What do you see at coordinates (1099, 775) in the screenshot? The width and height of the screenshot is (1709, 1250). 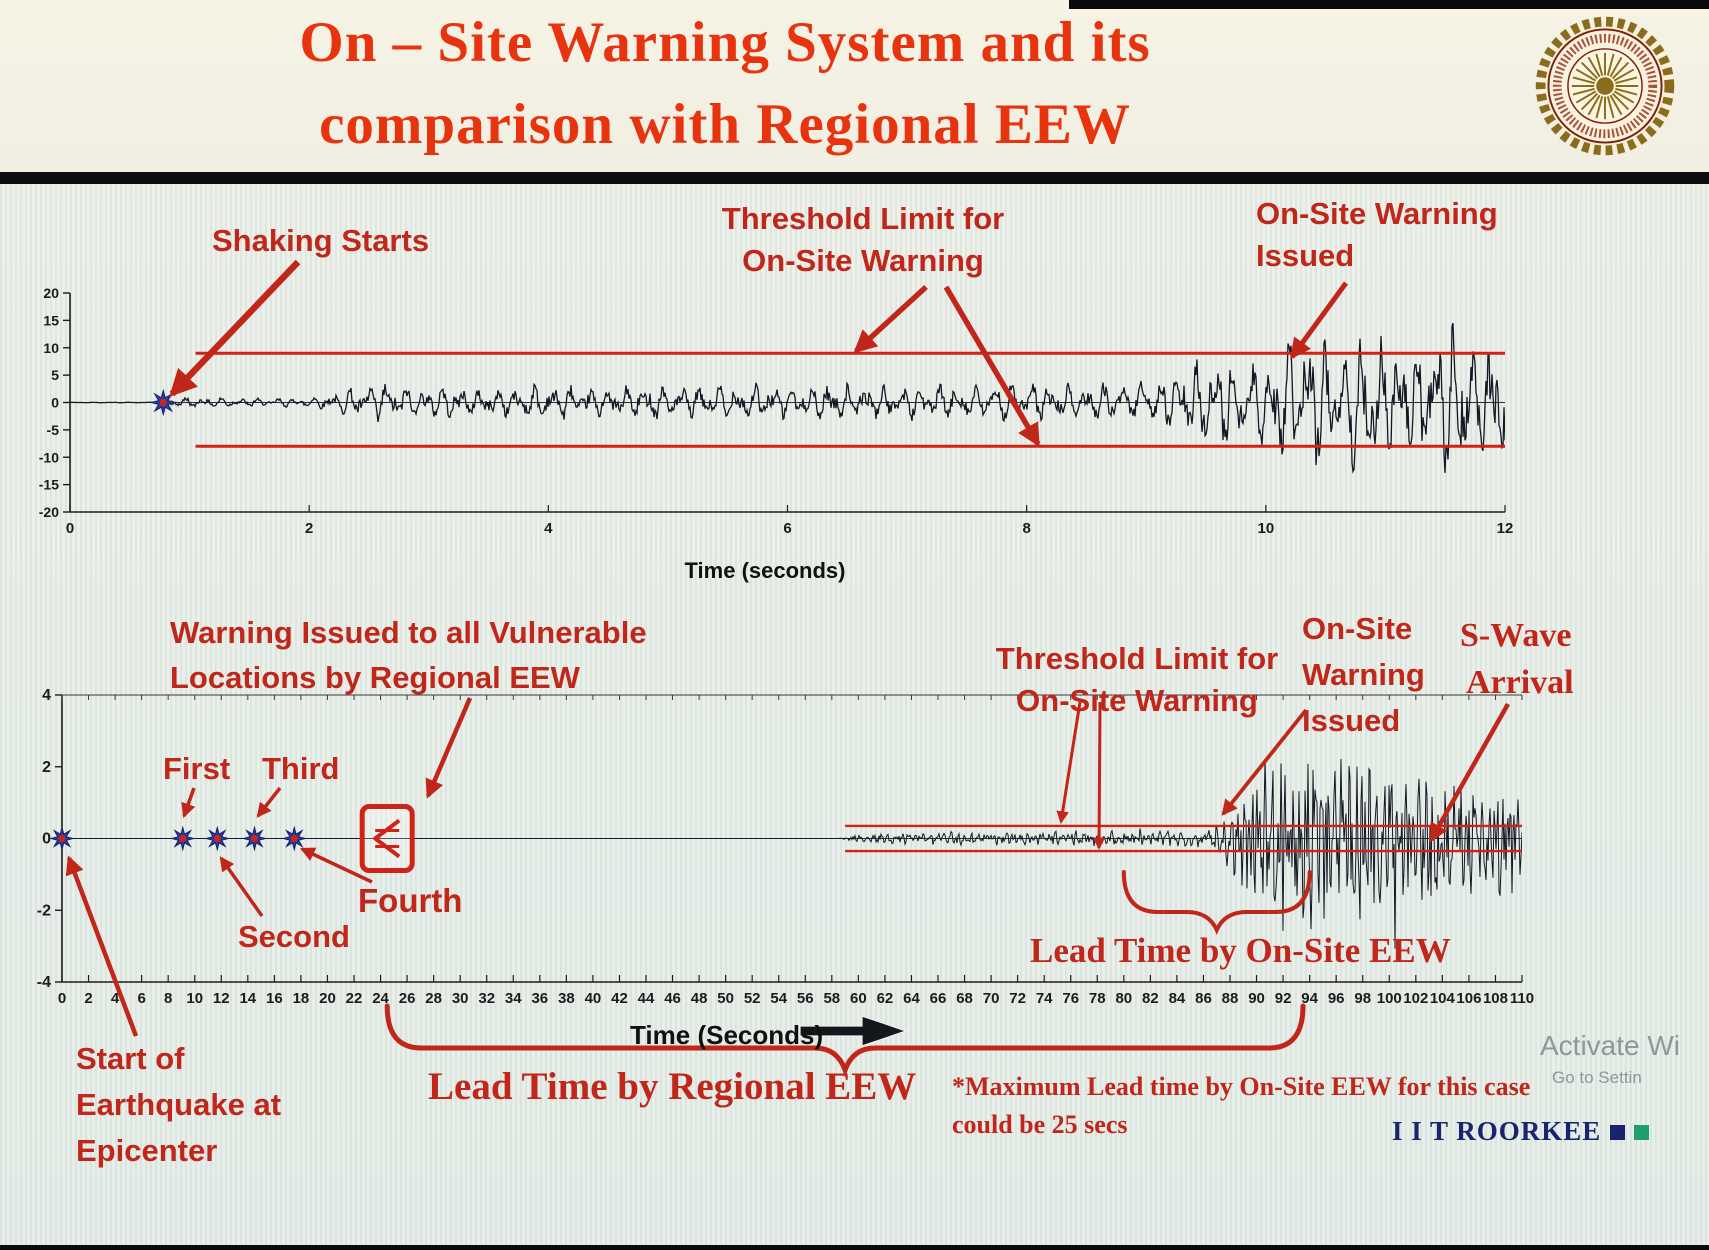 I see `arrow-threshold2-lower` at bounding box center [1099, 775].